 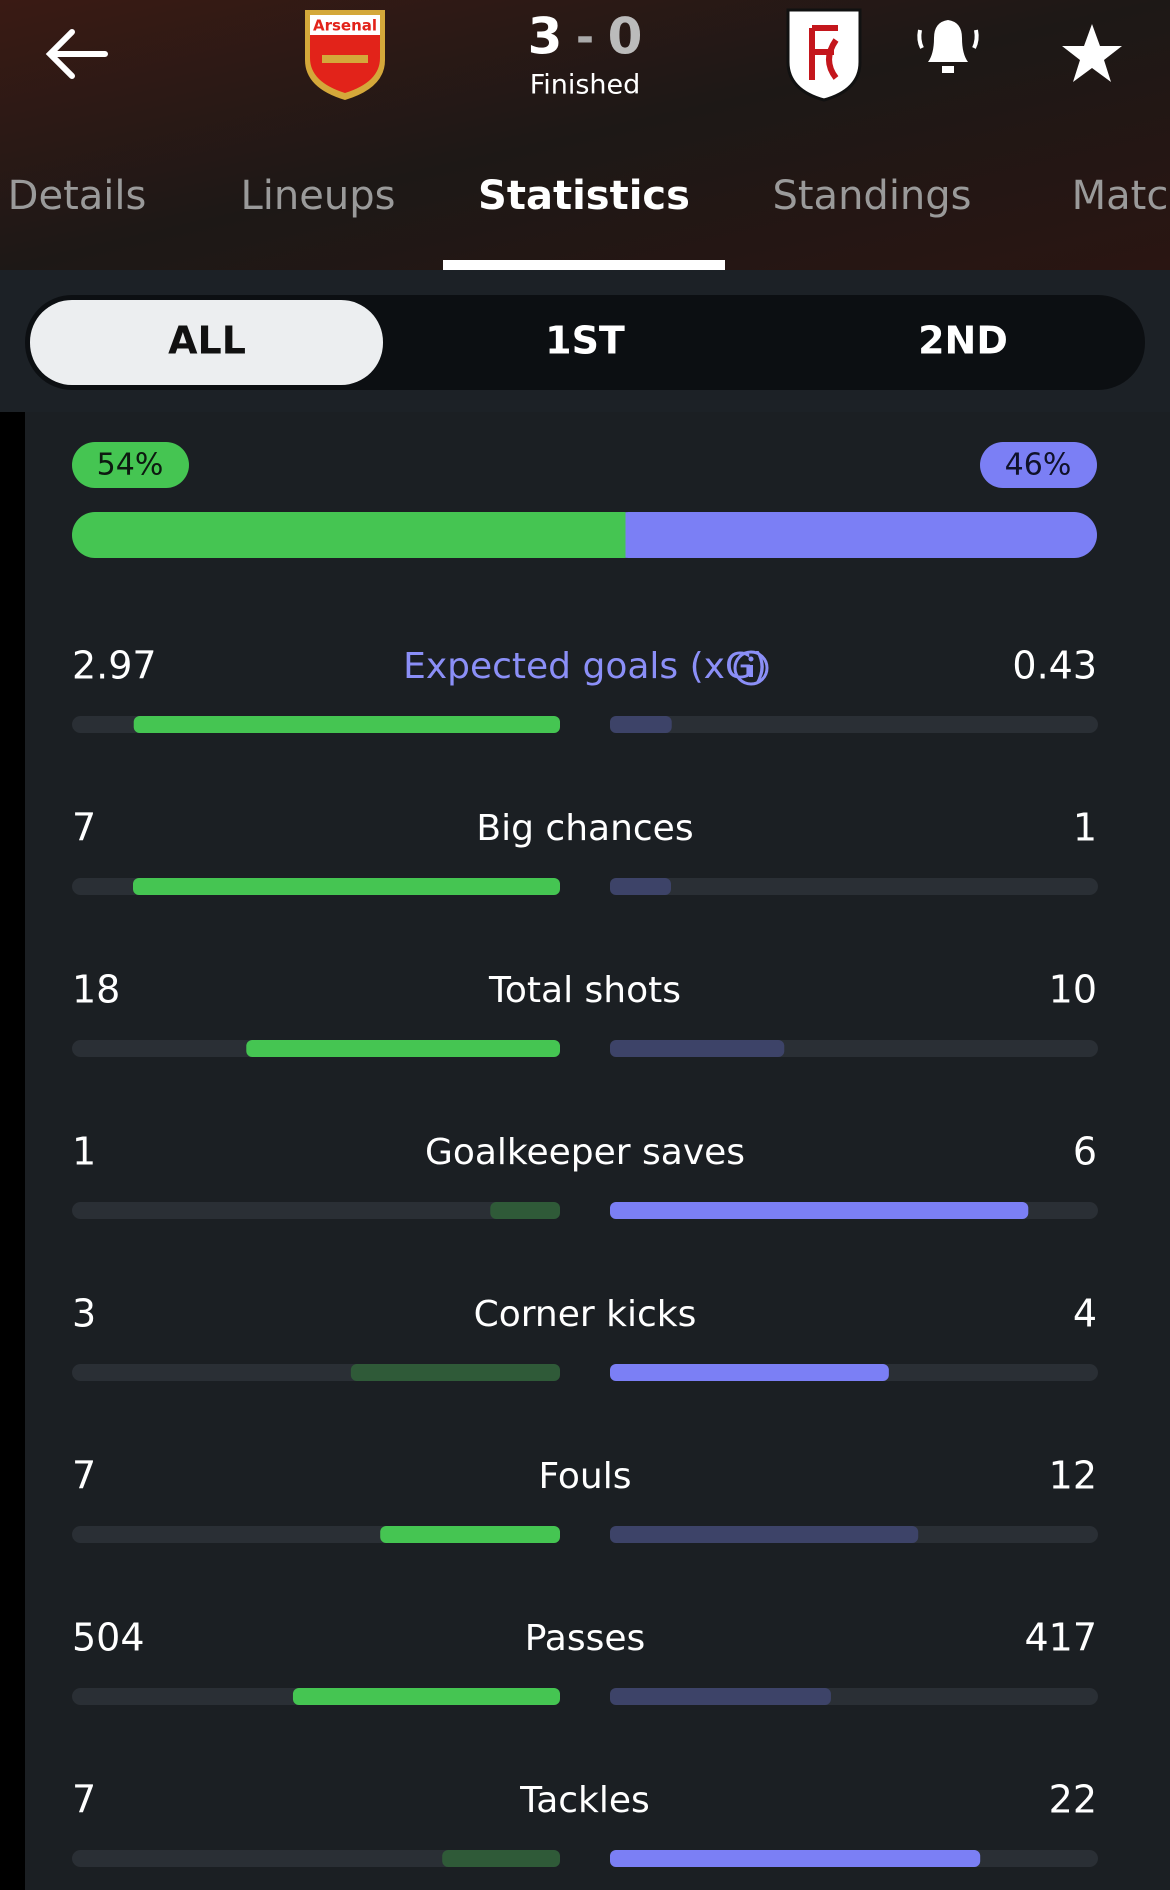 What do you see at coordinates (585, 37) in the screenshot?
I see `score-sep: -` at bounding box center [585, 37].